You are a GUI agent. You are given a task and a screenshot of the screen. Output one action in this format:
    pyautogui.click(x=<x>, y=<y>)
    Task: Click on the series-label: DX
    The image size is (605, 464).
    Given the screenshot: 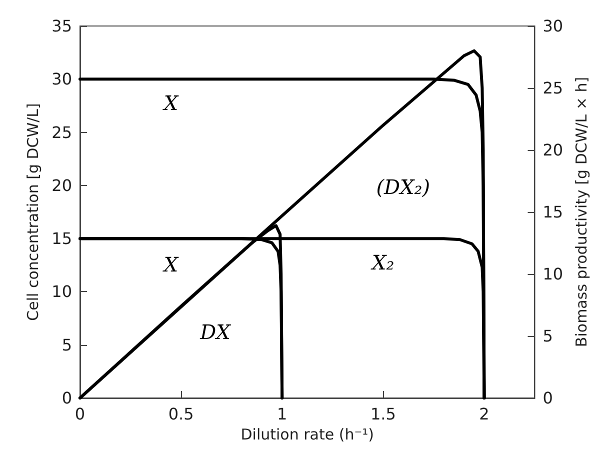 What is the action you would take?
    pyautogui.click(x=215, y=332)
    